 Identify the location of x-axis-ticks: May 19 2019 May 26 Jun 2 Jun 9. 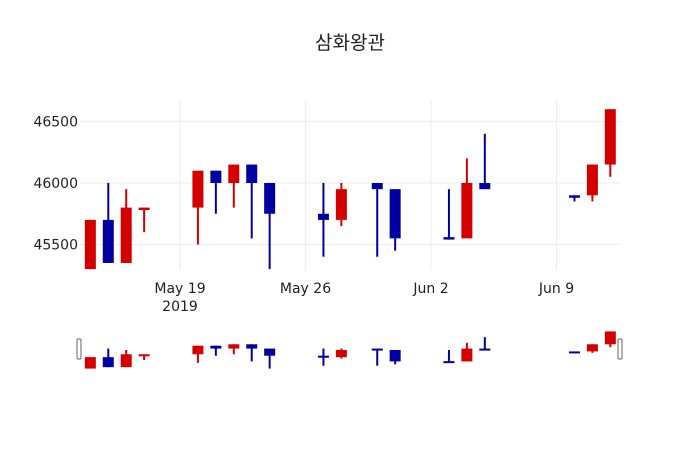
(364, 298).